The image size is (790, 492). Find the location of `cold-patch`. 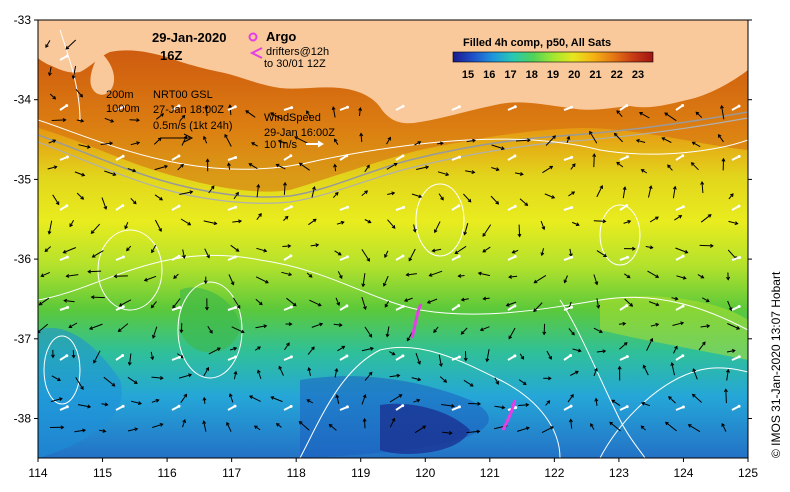

cold-patch is located at coordinates (425, 428).